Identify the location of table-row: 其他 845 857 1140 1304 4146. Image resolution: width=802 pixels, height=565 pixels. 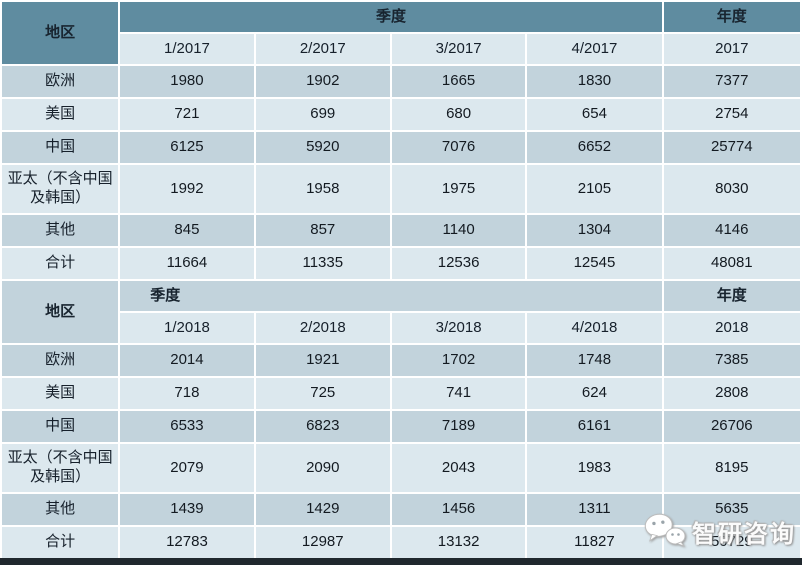
(401, 230).